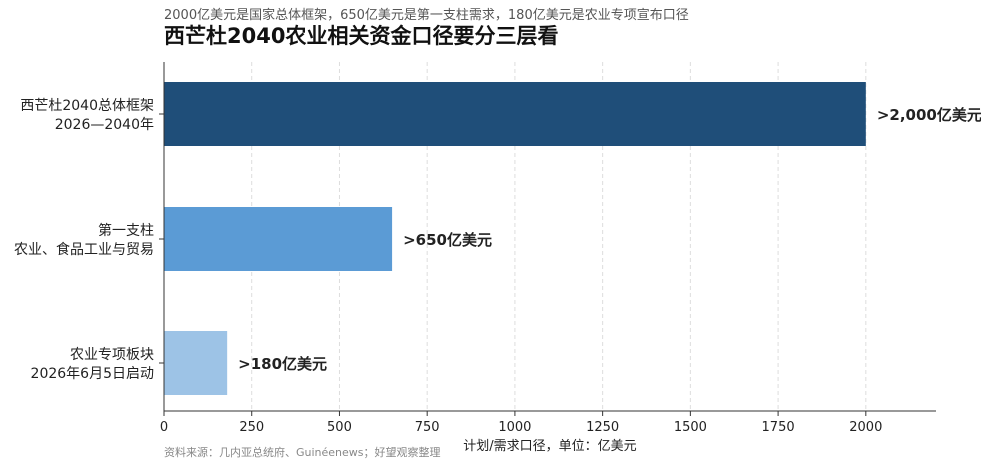  What do you see at coordinates (690, 427) in the screenshot?
I see `x-tick-label: 1500` at bounding box center [690, 427].